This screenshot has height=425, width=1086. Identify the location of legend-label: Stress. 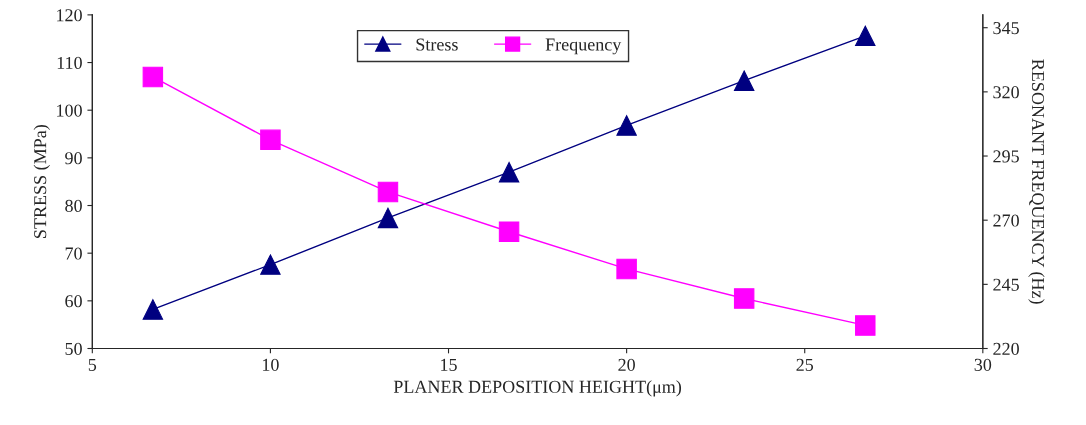
(437, 44).